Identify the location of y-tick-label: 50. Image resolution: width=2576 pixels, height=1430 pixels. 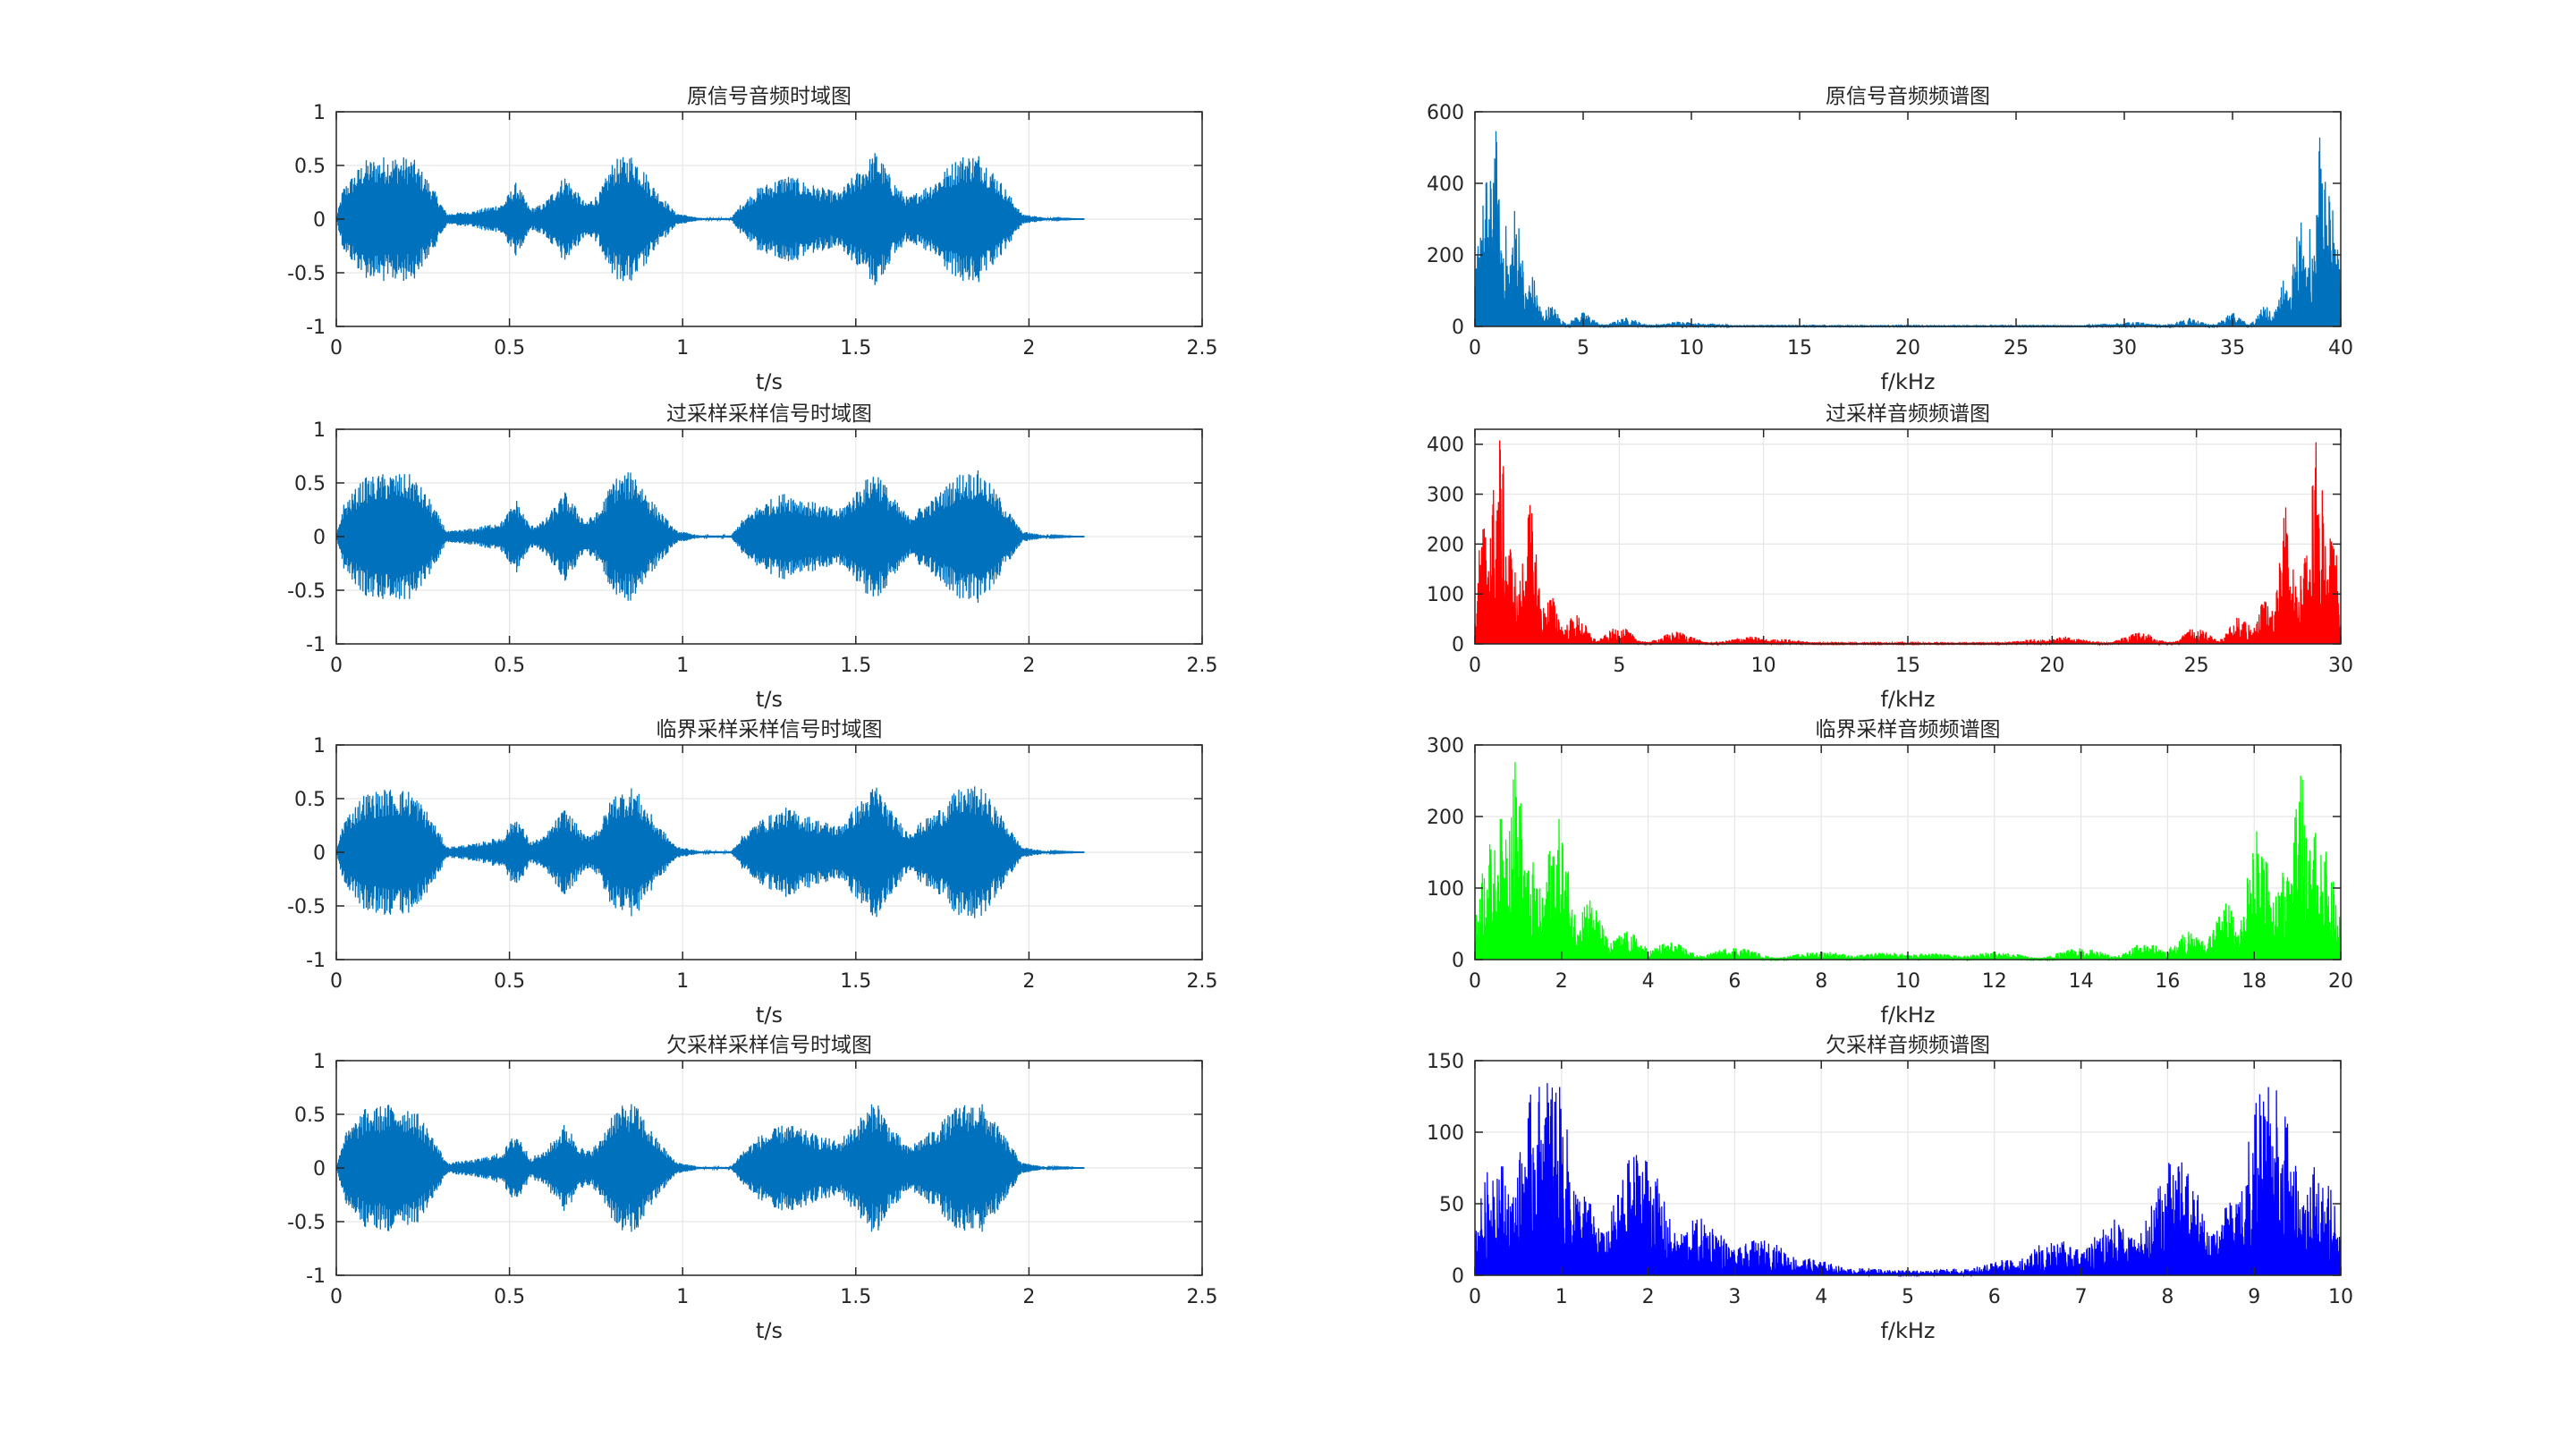
(1451, 1205).